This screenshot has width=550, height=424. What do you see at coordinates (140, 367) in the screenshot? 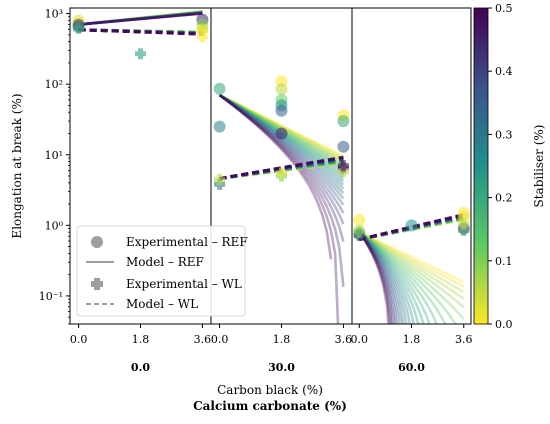
I see `panel-label-0: 0.0` at bounding box center [140, 367].